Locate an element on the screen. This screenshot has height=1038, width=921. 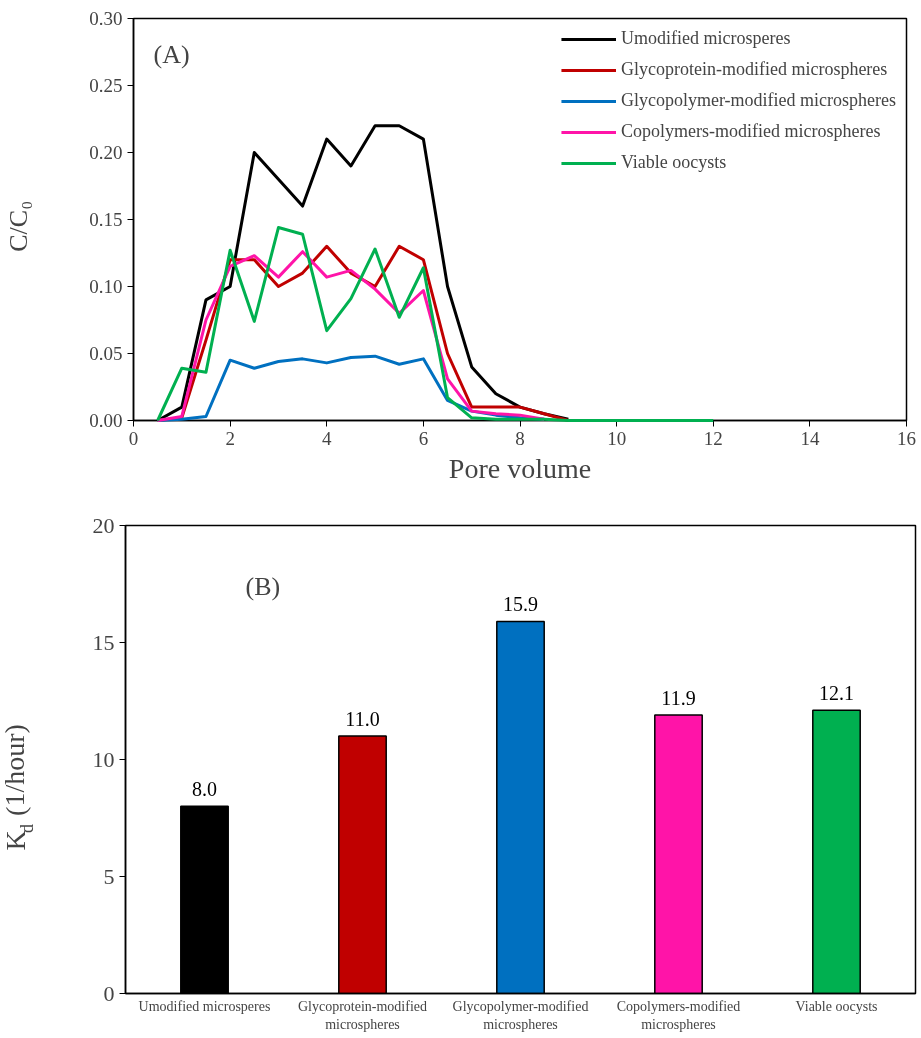
data-label: 12.1 is located at coordinates (836, 693).